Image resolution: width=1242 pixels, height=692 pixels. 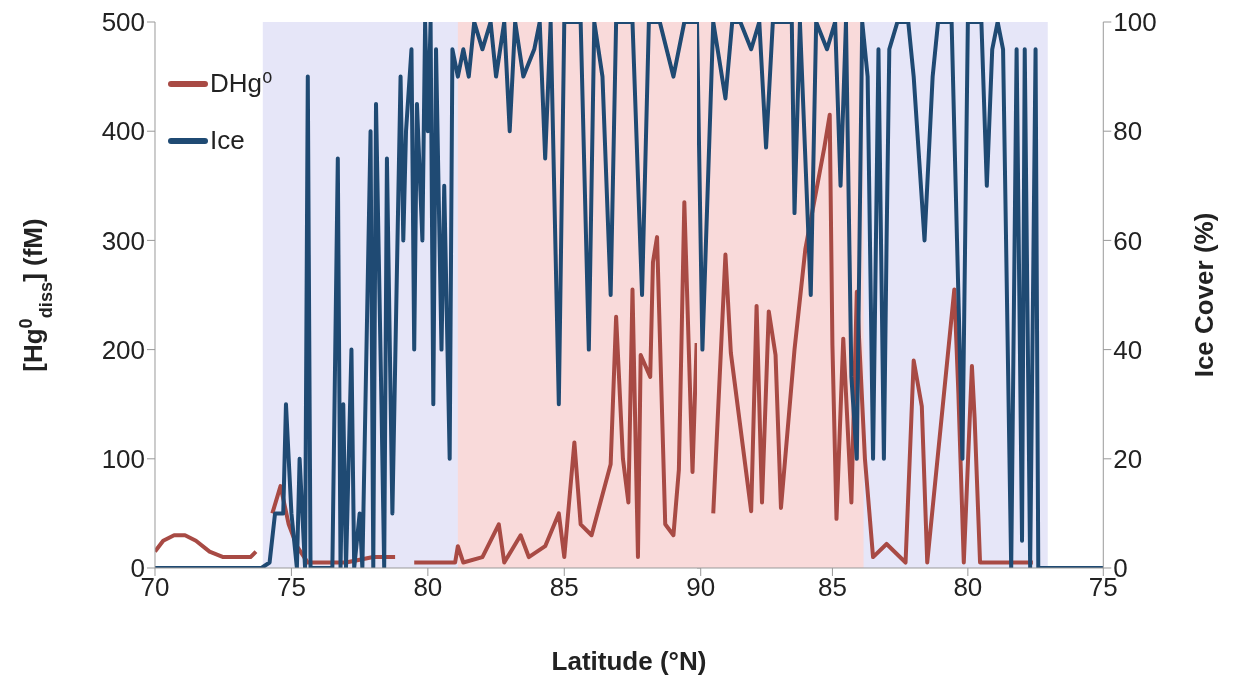 What do you see at coordinates (1127, 240) in the screenshot?
I see `y2-tick-label: 60` at bounding box center [1127, 240].